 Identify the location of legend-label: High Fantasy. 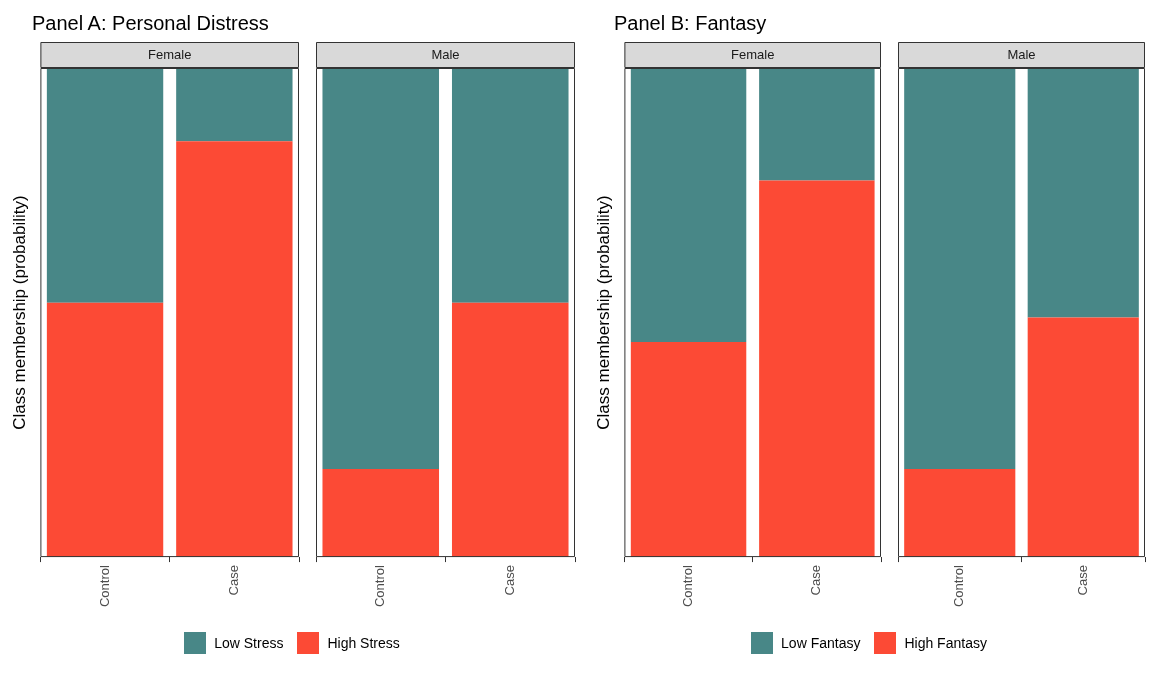
(945, 643).